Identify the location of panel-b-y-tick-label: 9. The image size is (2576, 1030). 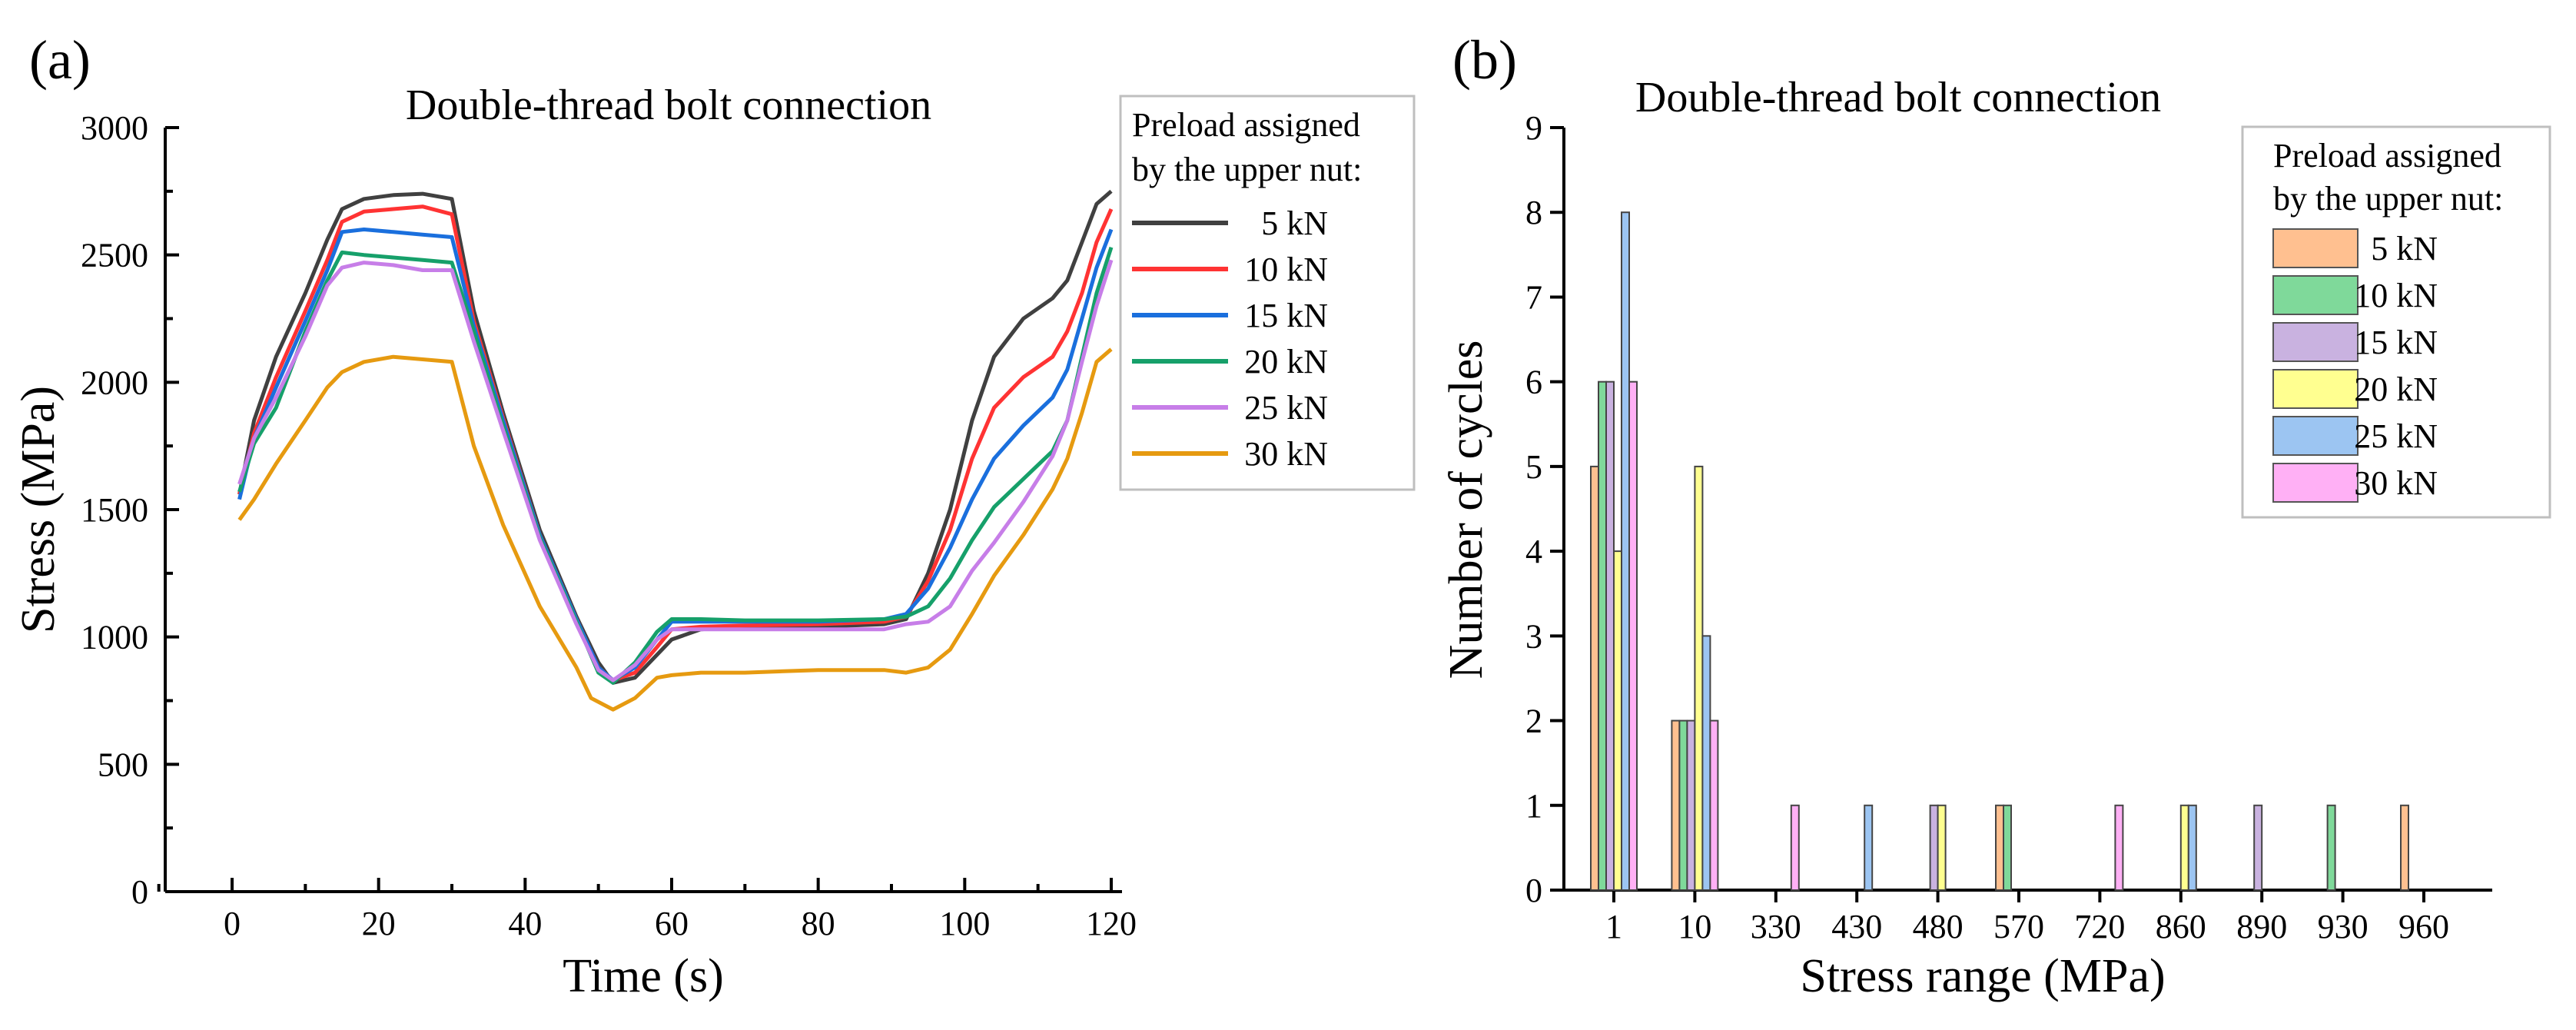
(1533, 128).